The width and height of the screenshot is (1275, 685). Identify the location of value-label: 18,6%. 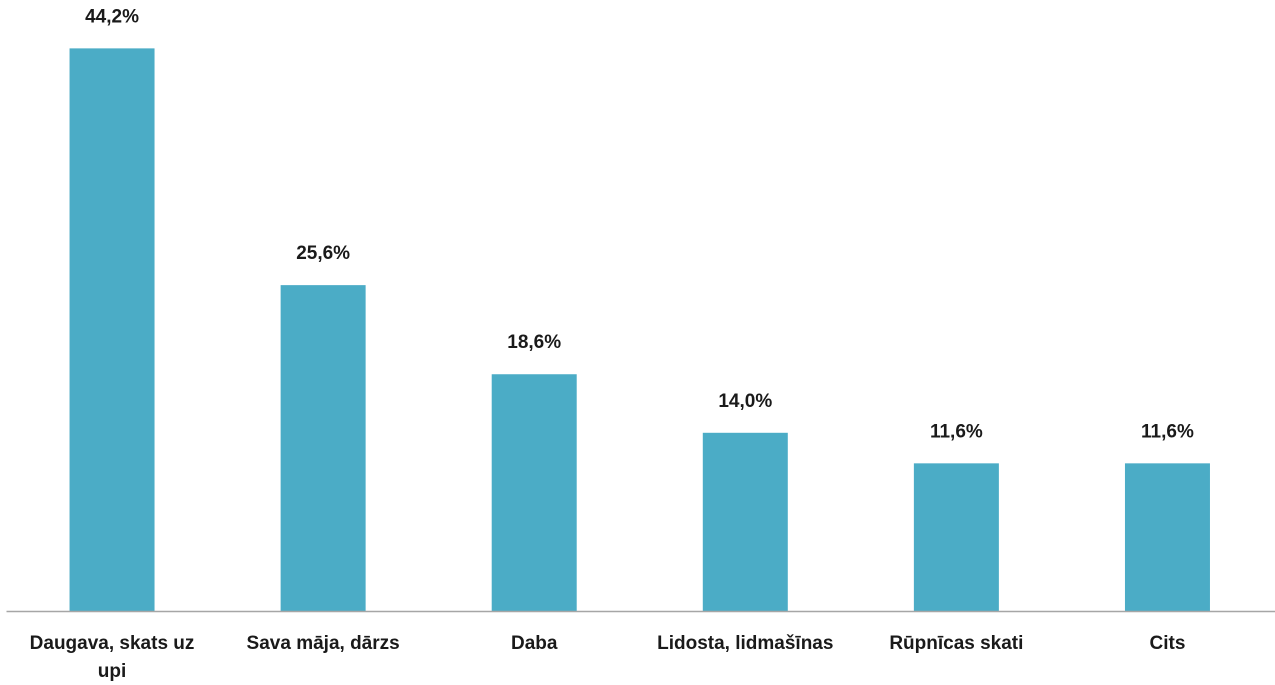
(534, 342).